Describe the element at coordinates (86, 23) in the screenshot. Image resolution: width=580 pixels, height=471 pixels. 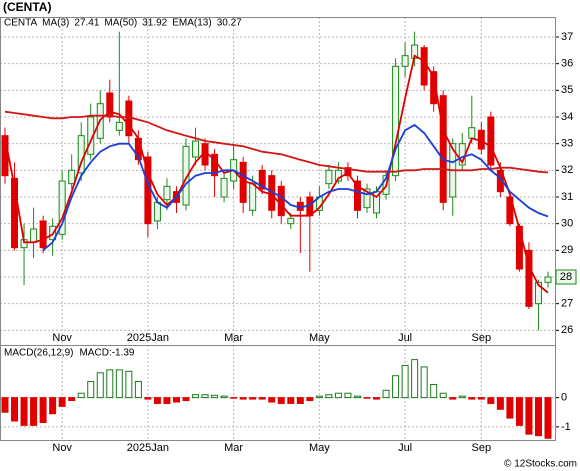
I see `legend-value: 27.41` at that location.